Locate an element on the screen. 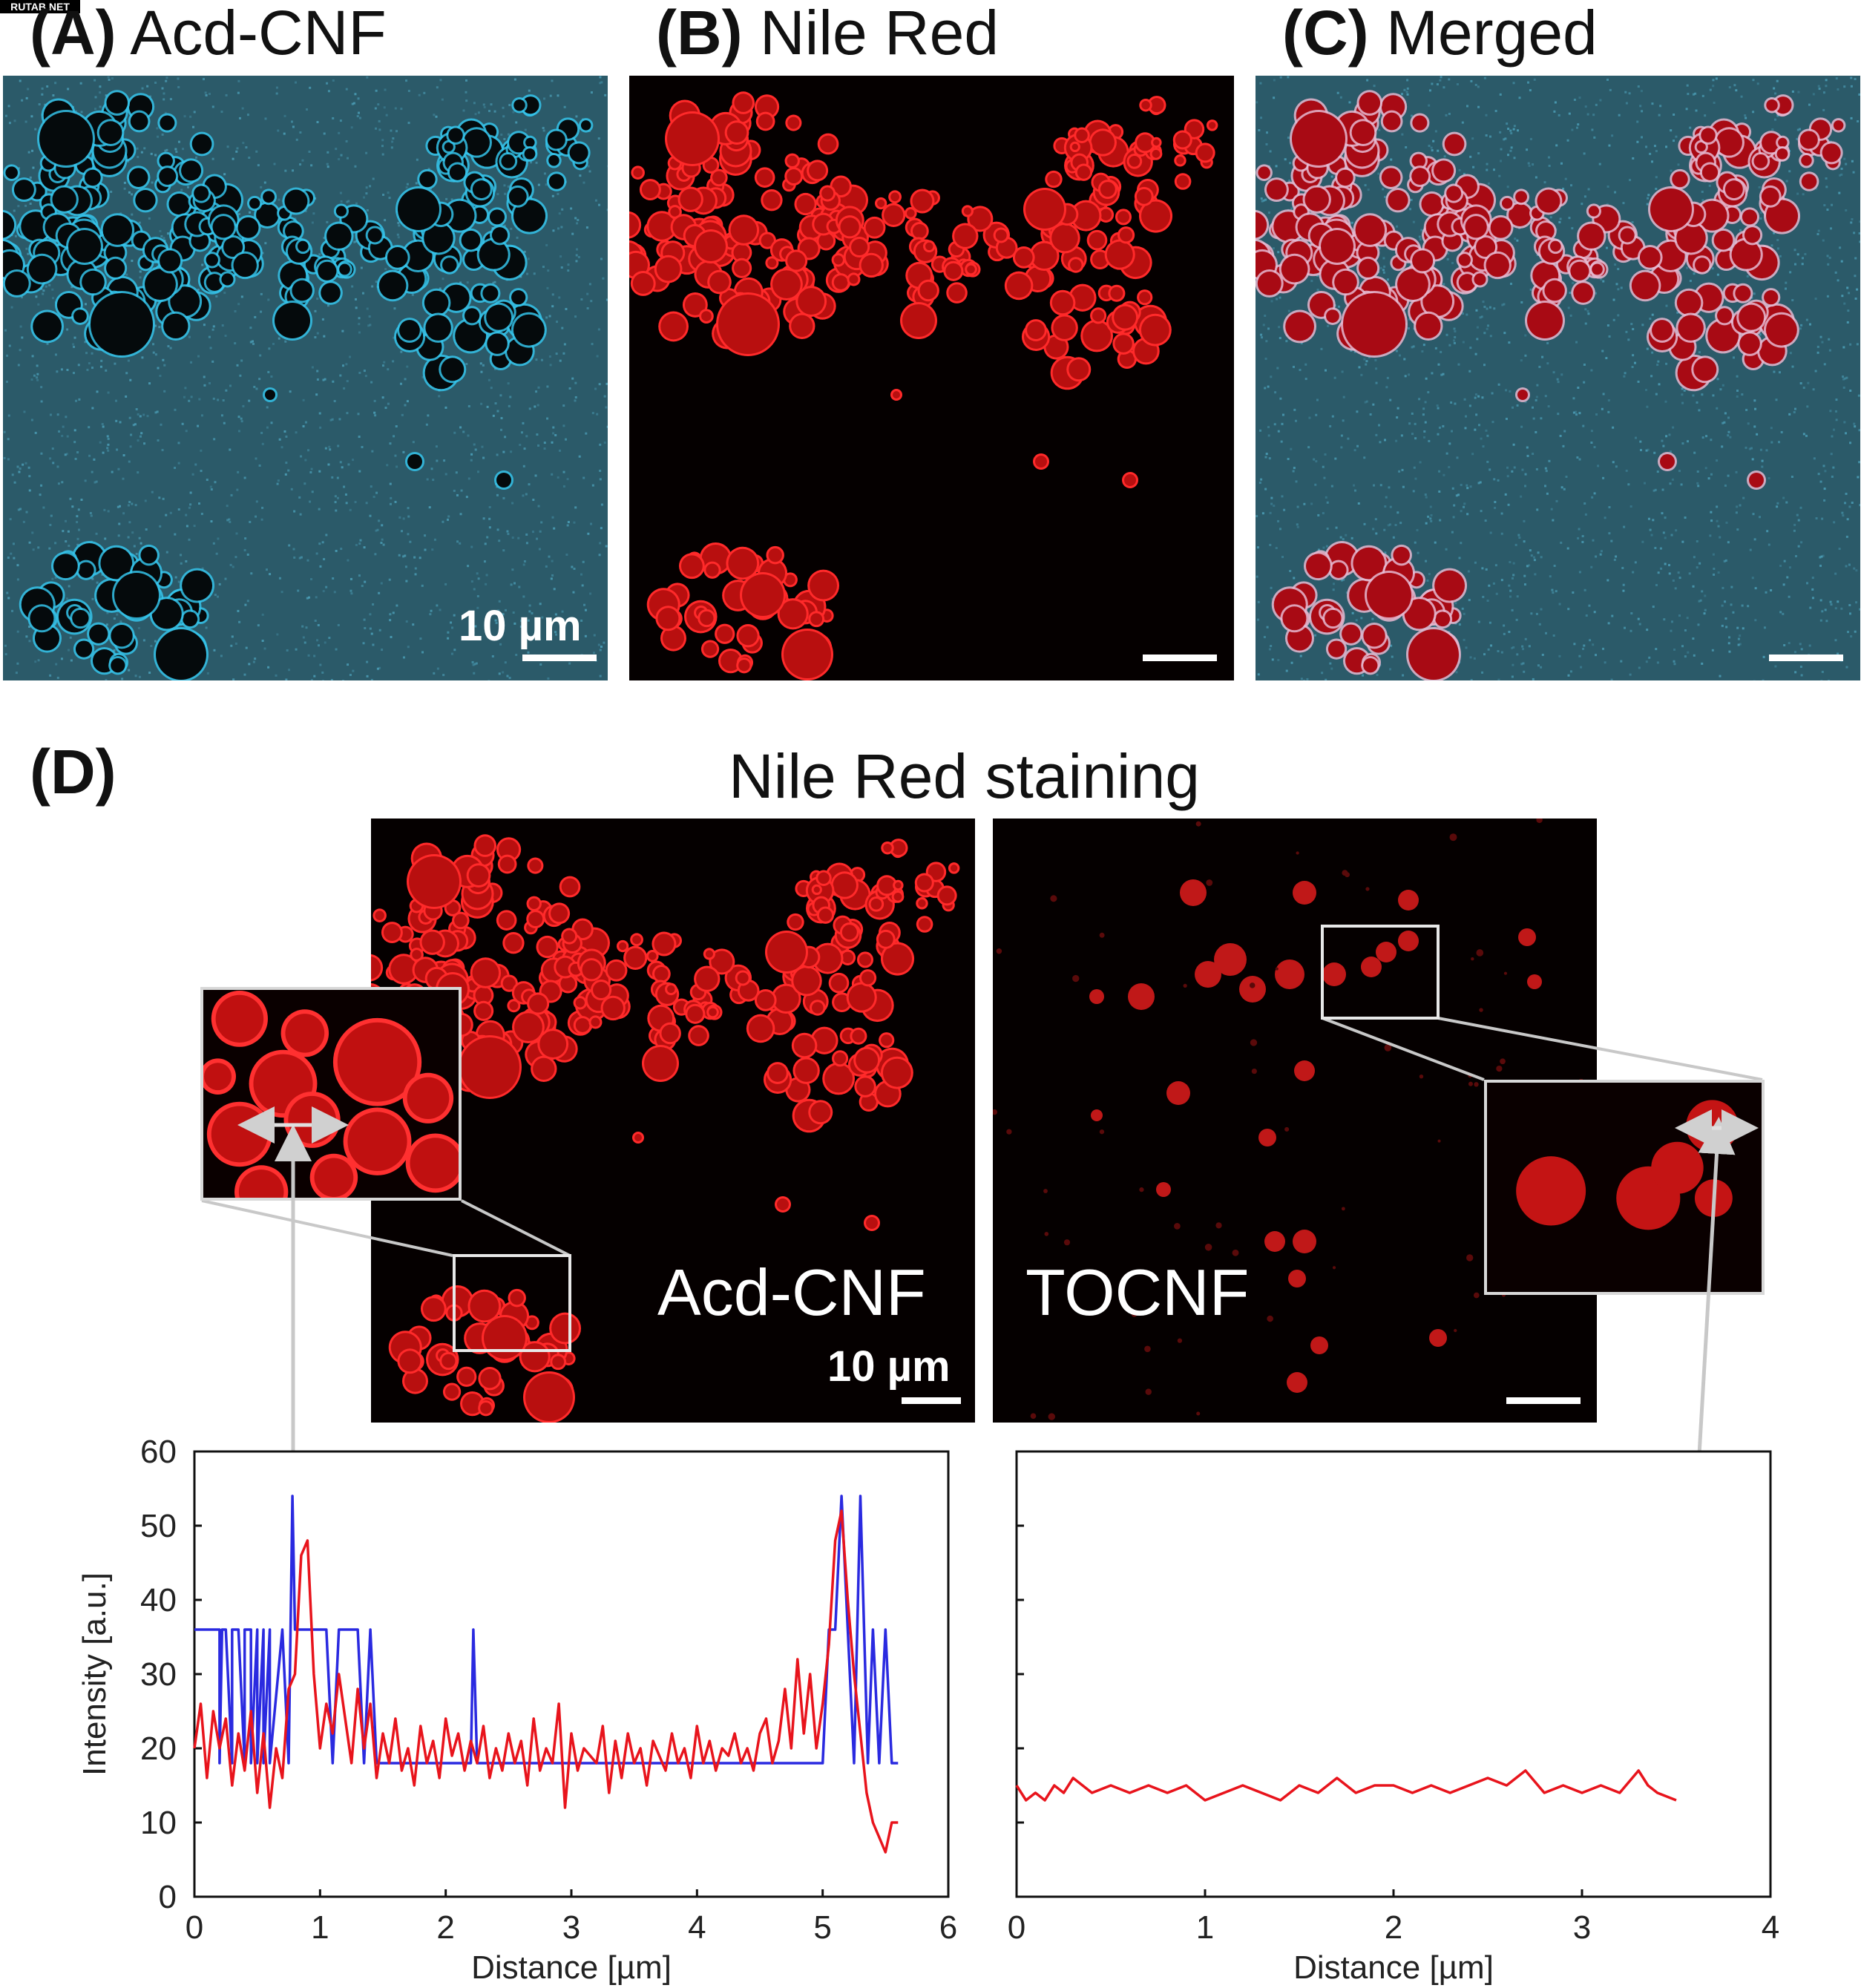 This screenshot has height=1988, width=1861. series-line-blue is located at coordinates (546, 1630).